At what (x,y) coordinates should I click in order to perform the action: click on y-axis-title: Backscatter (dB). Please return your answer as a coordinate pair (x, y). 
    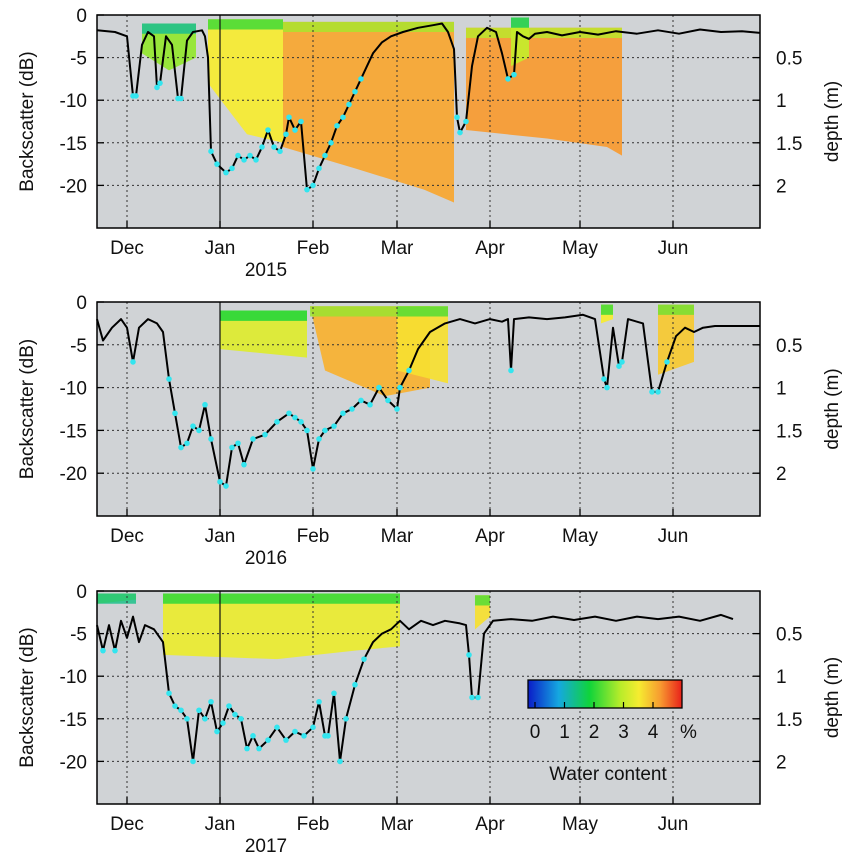
    Looking at the image, I should click on (27, 409).